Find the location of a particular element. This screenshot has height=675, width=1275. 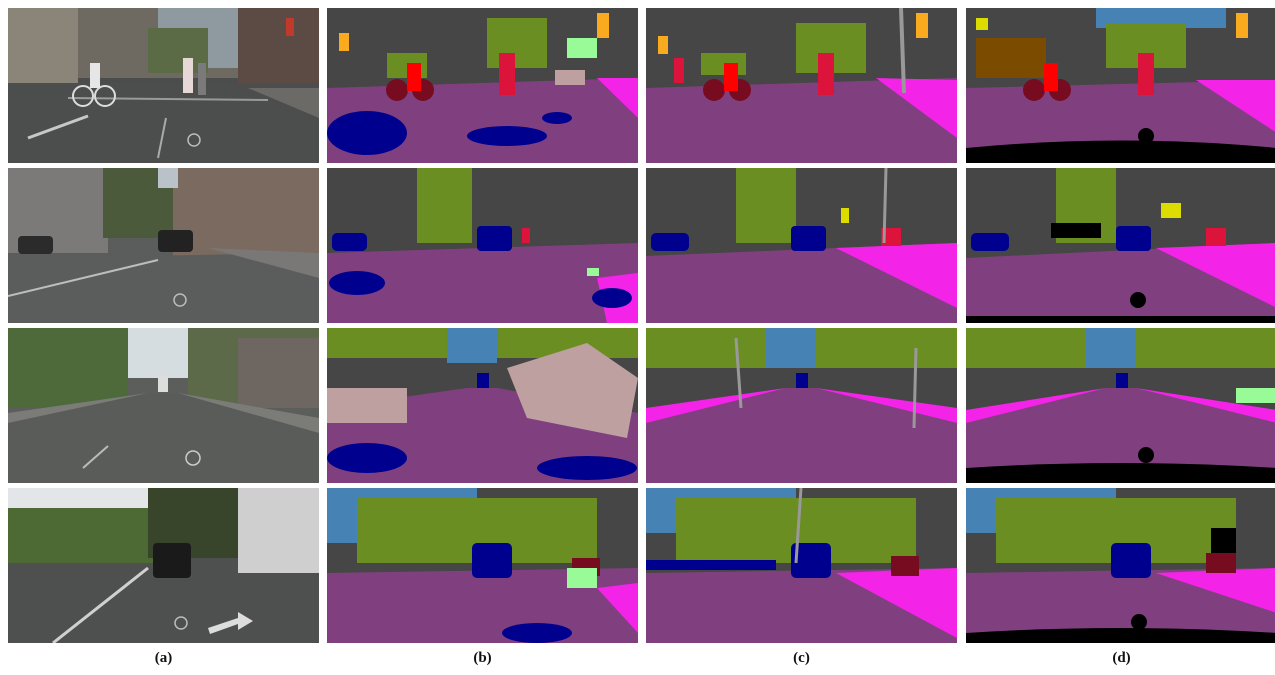

caption-b: (b) is located at coordinates (482, 658).